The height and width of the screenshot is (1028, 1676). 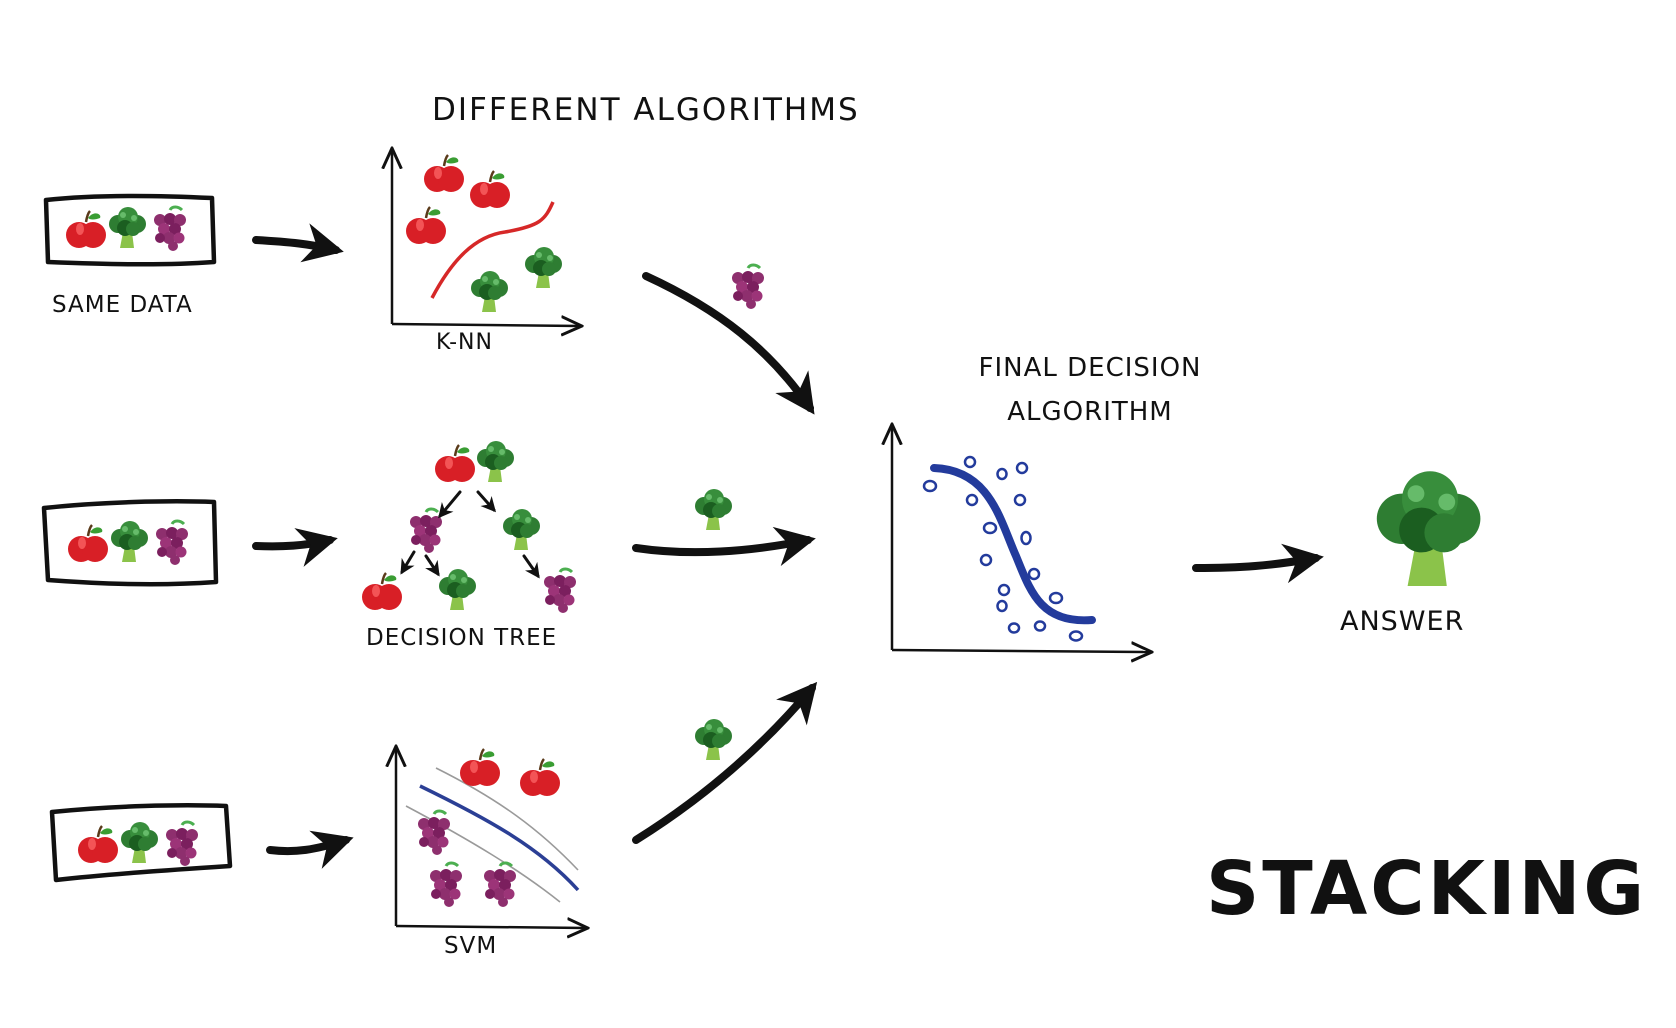 I want to click on final-decision-plot, so click(x=1021, y=539).